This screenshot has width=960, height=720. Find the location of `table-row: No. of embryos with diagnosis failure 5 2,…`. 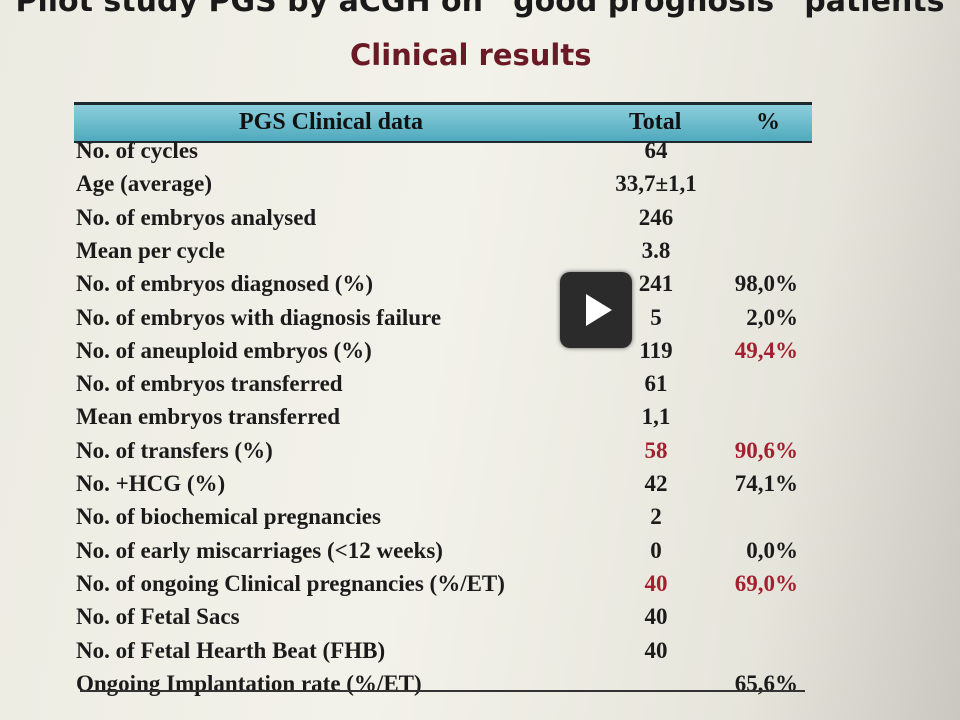

table-row: No. of embryos with diagnosis failure 5 2,… is located at coordinates (441, 321).